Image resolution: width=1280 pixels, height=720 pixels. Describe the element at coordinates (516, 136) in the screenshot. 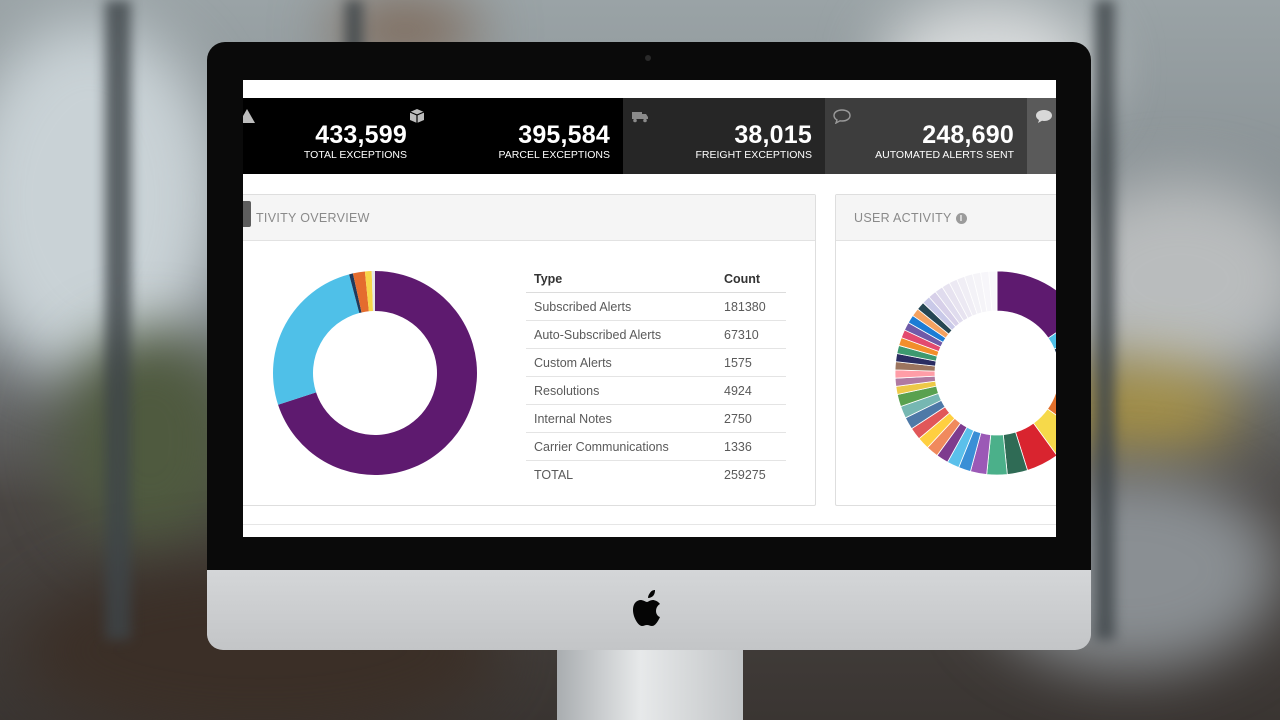

I see `stat-parcel-exceptions: 395,584 PARCEL EXCEPTIONS` at that location.